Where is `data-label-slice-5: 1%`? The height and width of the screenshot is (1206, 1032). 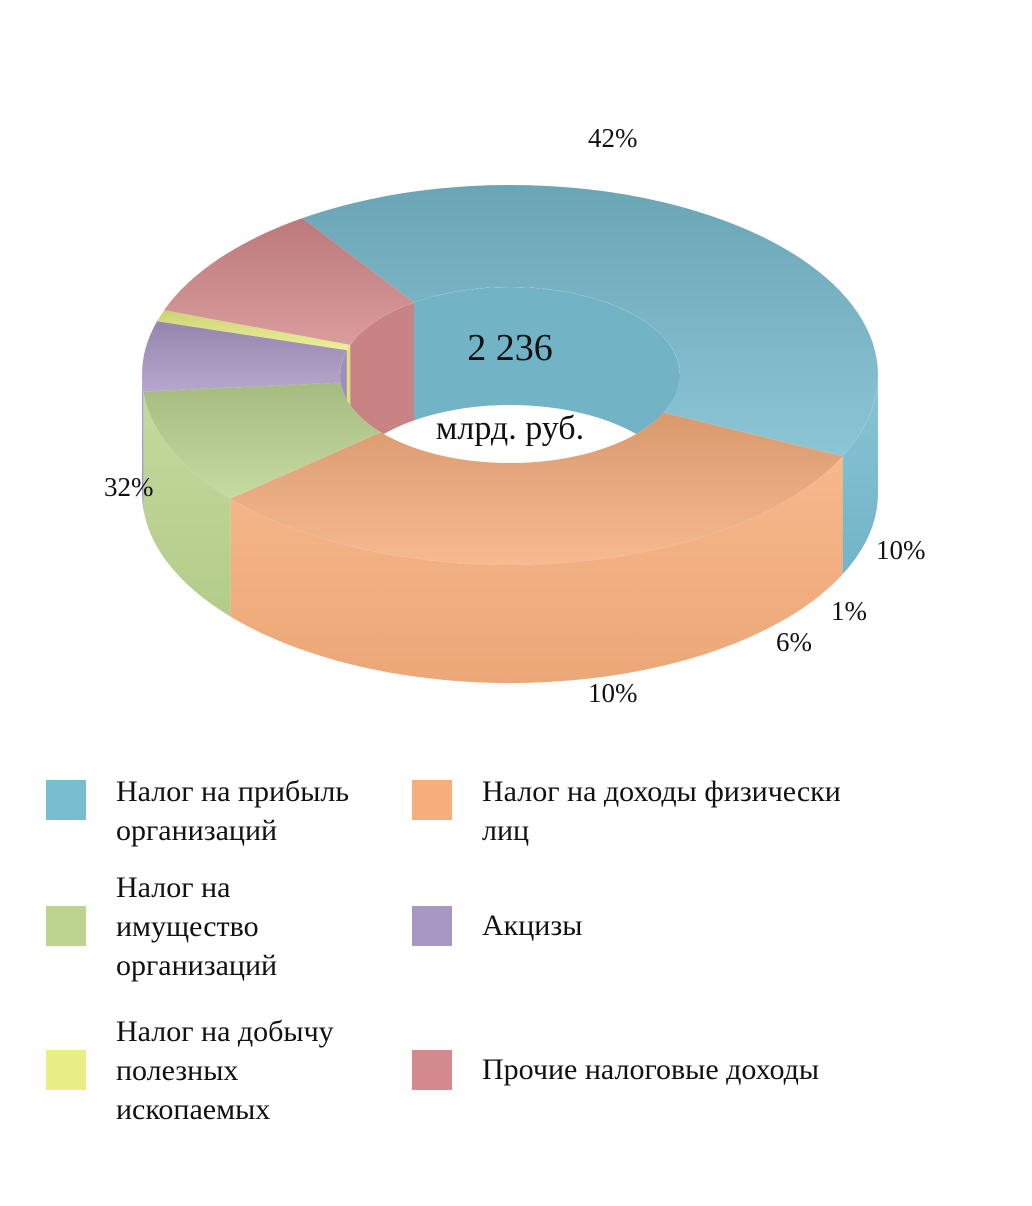
data-label-slice-5: 1% is located at coordinates (849, 611).